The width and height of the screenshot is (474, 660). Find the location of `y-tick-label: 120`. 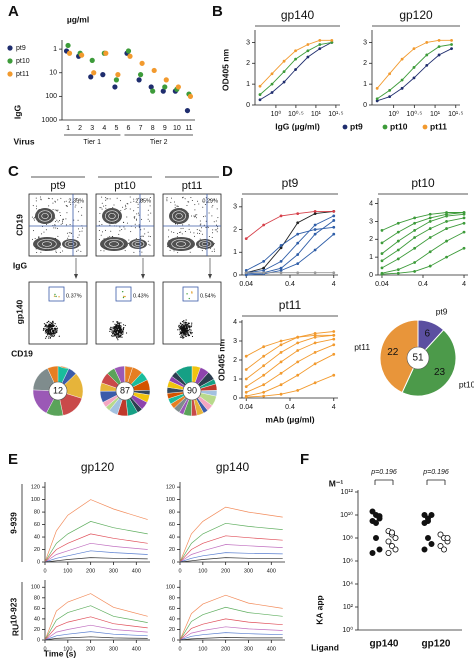

y-tick-label: 120 is located at coordinates (35, 488).